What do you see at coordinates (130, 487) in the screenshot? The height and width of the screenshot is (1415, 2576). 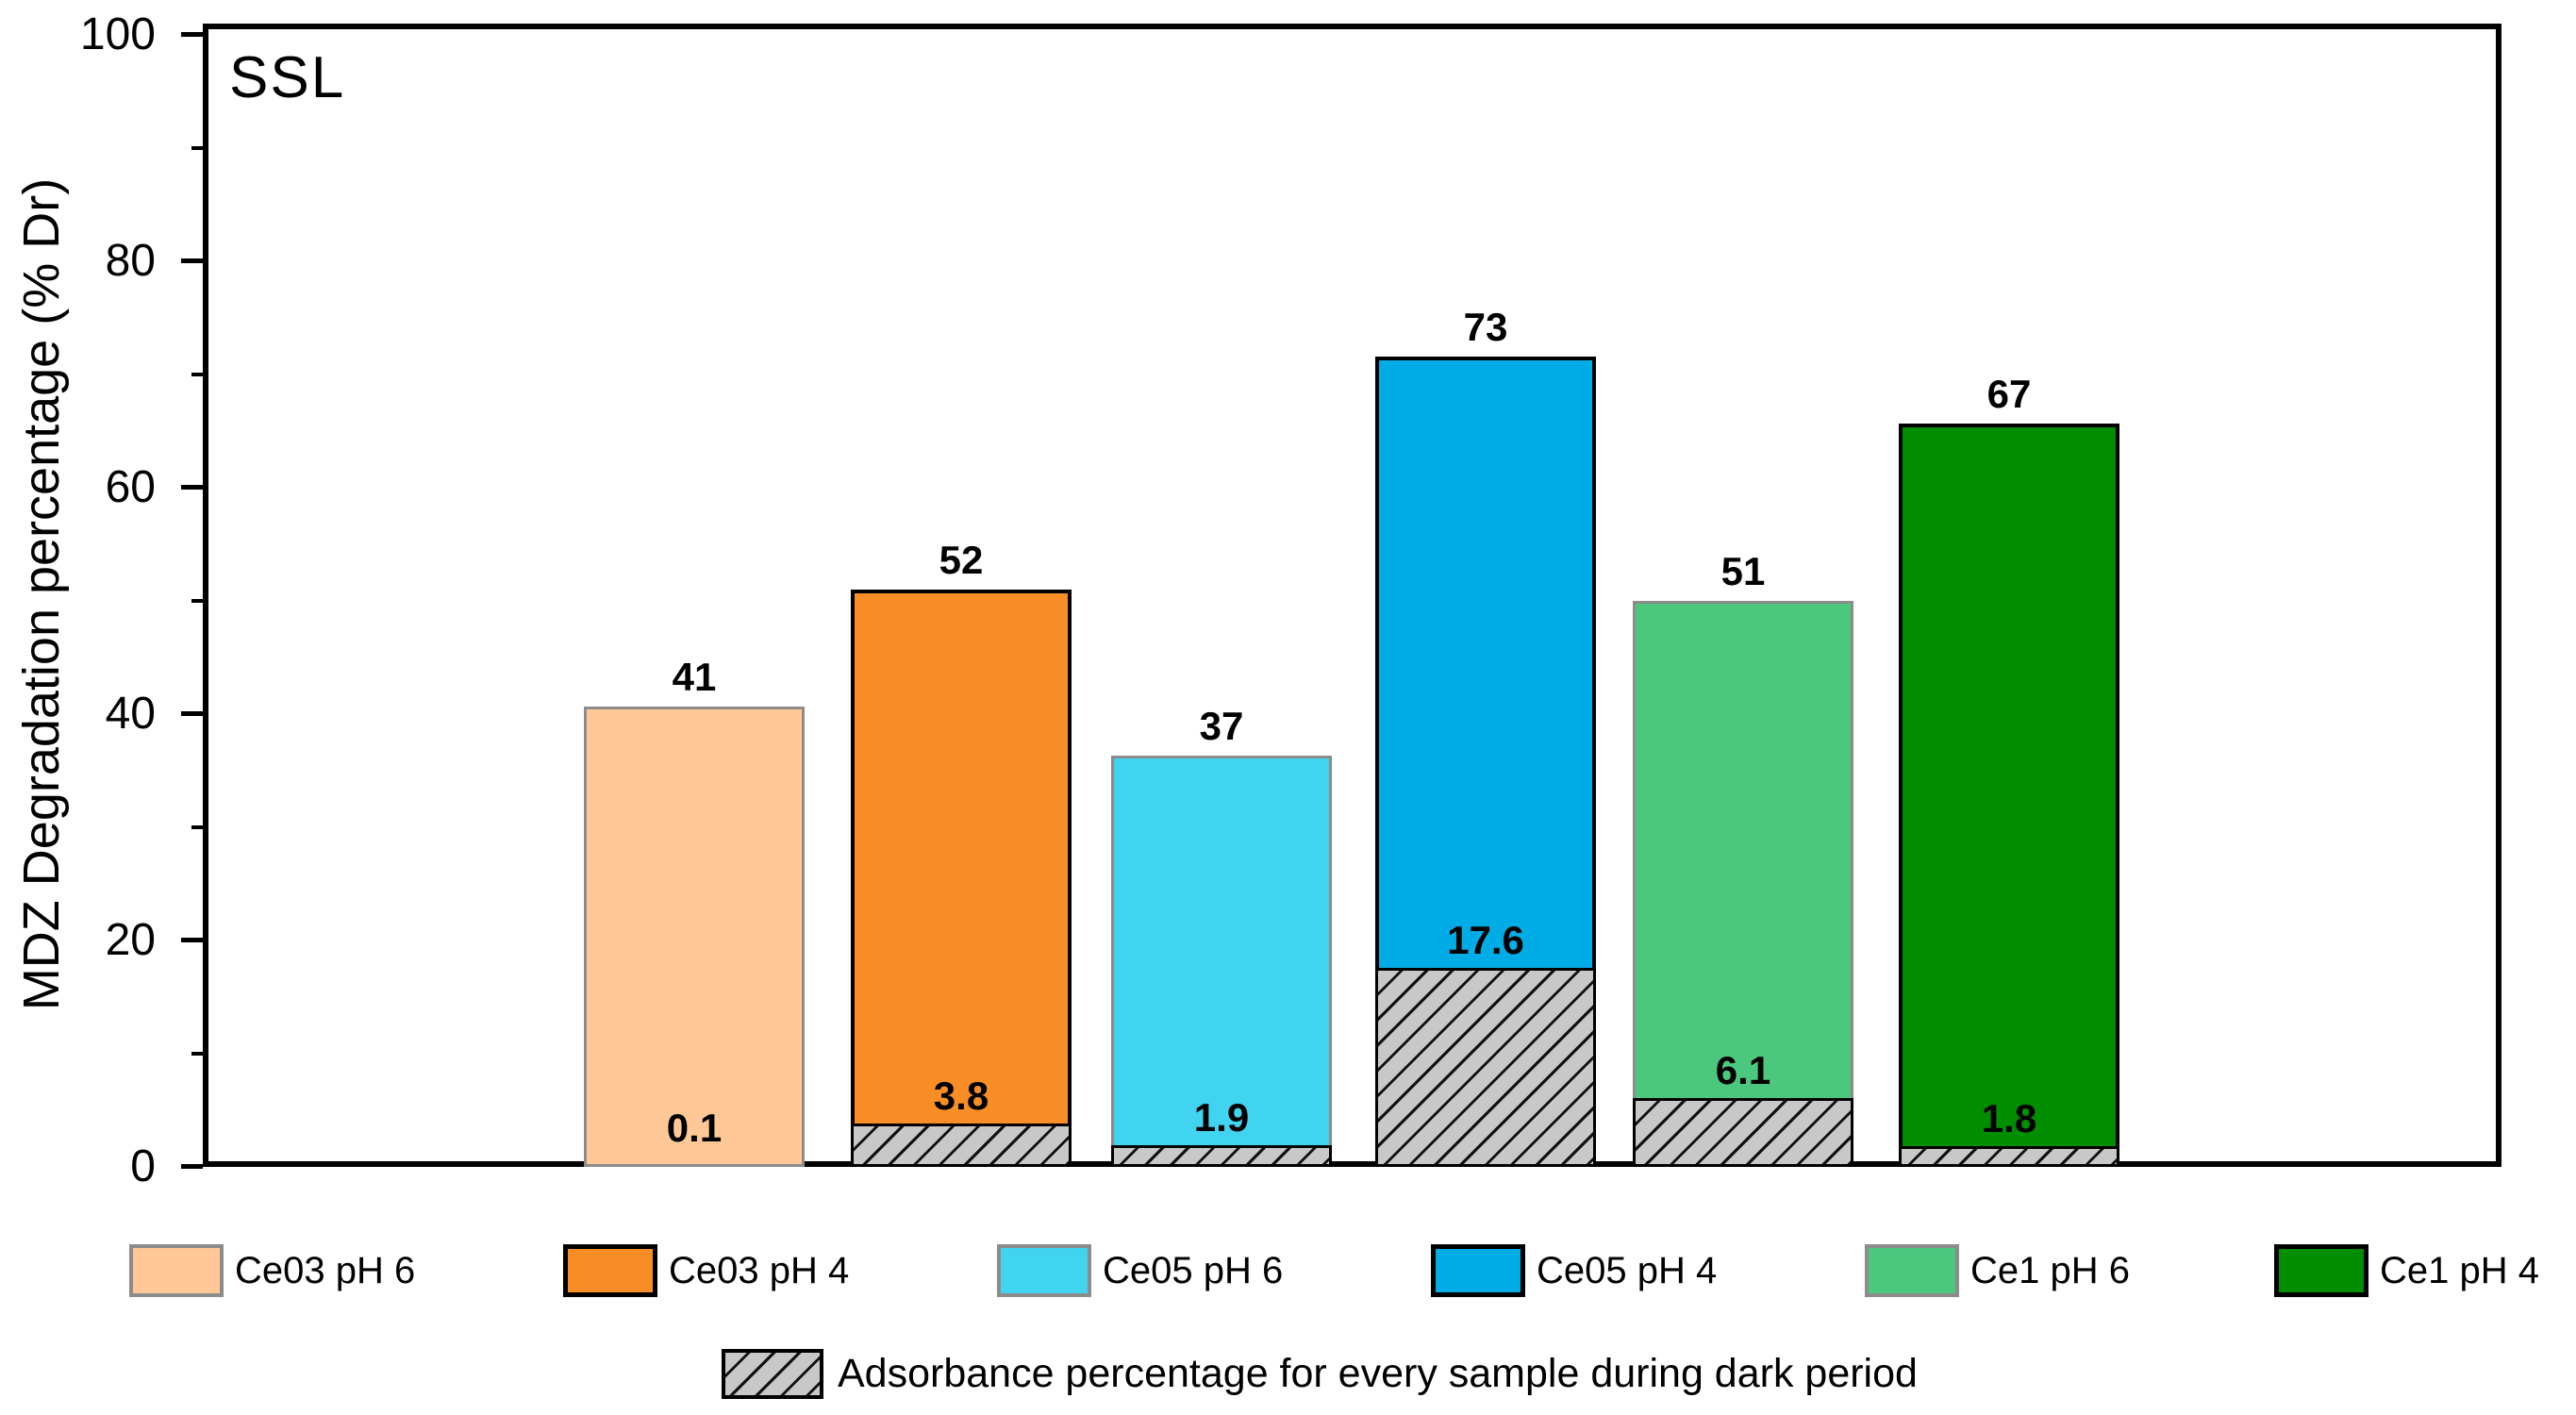 I see `y-tick-label-60: 60` at bounding box center [130, 487].